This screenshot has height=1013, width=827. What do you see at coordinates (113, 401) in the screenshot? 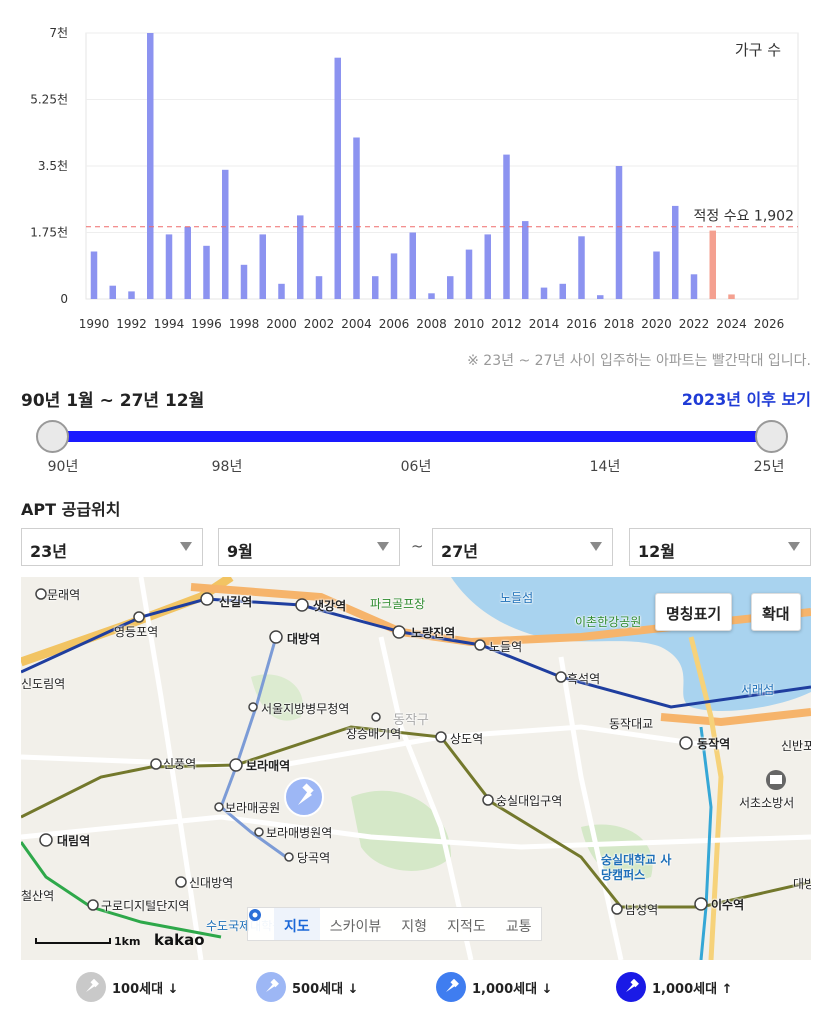
I see `period-range-title: 90년 1월 ~ 27년 12월` at bounding box center [113, 401].